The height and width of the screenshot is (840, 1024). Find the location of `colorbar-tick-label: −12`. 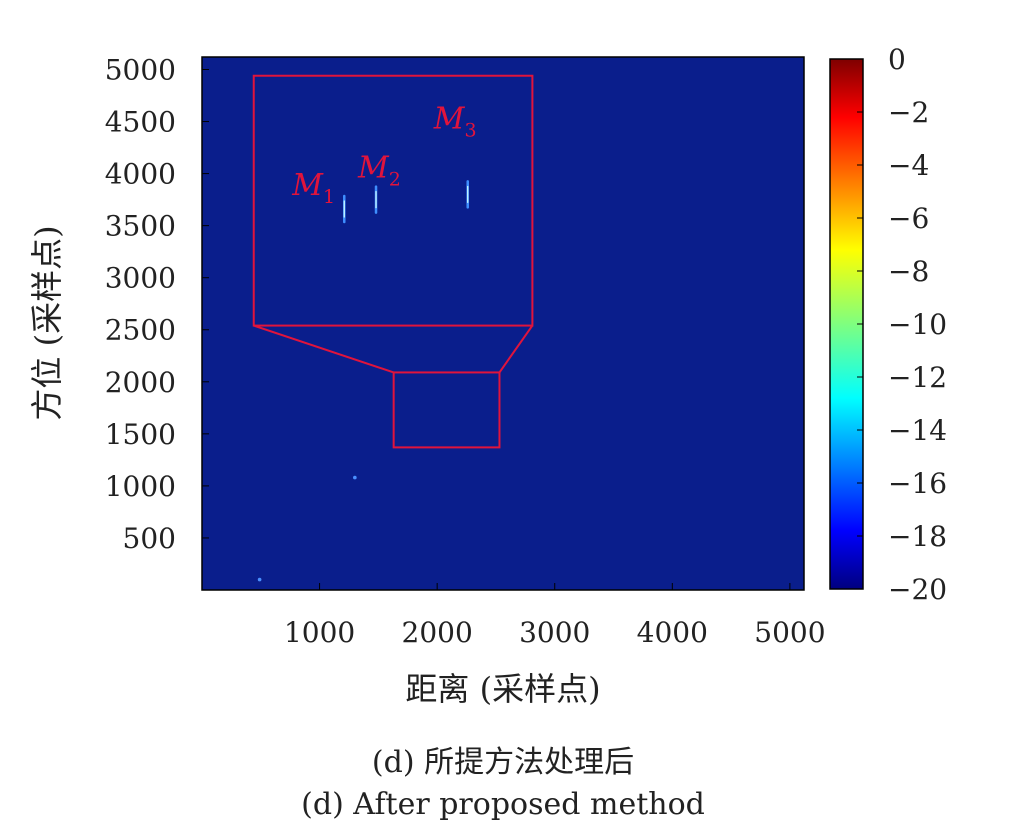

colorbar-tick-label: −12 is located at coordinates (917, 377).